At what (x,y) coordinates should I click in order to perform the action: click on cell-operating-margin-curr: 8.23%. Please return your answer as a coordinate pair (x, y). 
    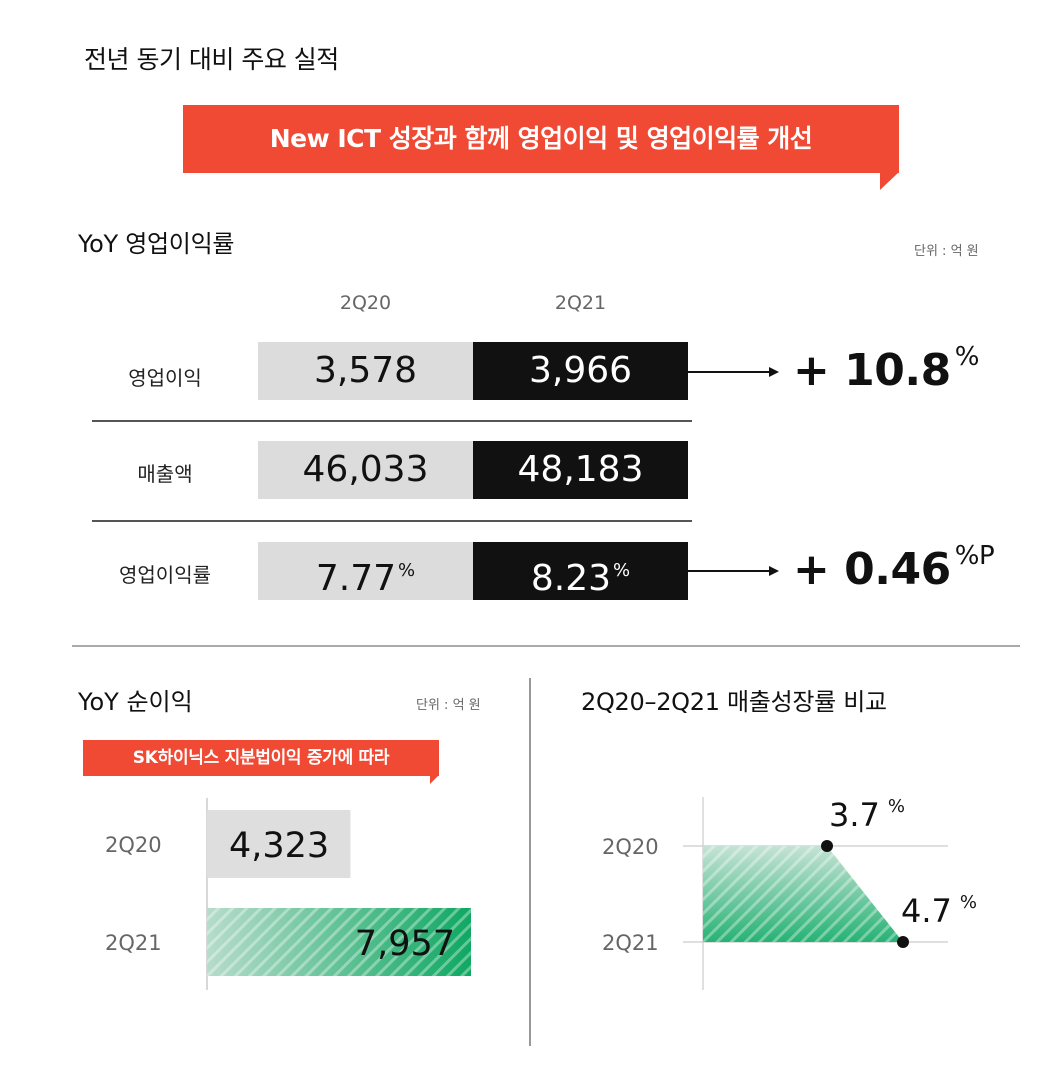
    Looking at the image, I should click on (580, 571).